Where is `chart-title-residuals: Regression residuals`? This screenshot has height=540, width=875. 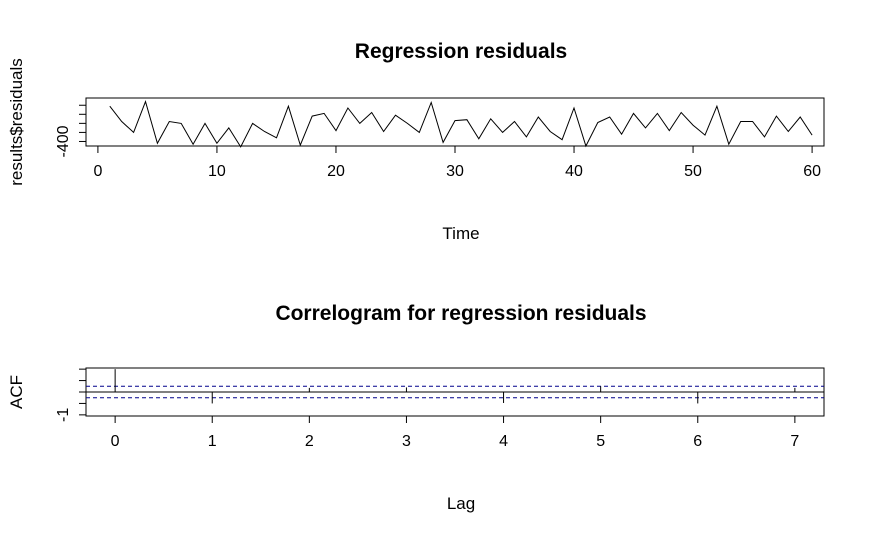
chart-title-residuals: Regression residuals is located at coordinates (461, 51).